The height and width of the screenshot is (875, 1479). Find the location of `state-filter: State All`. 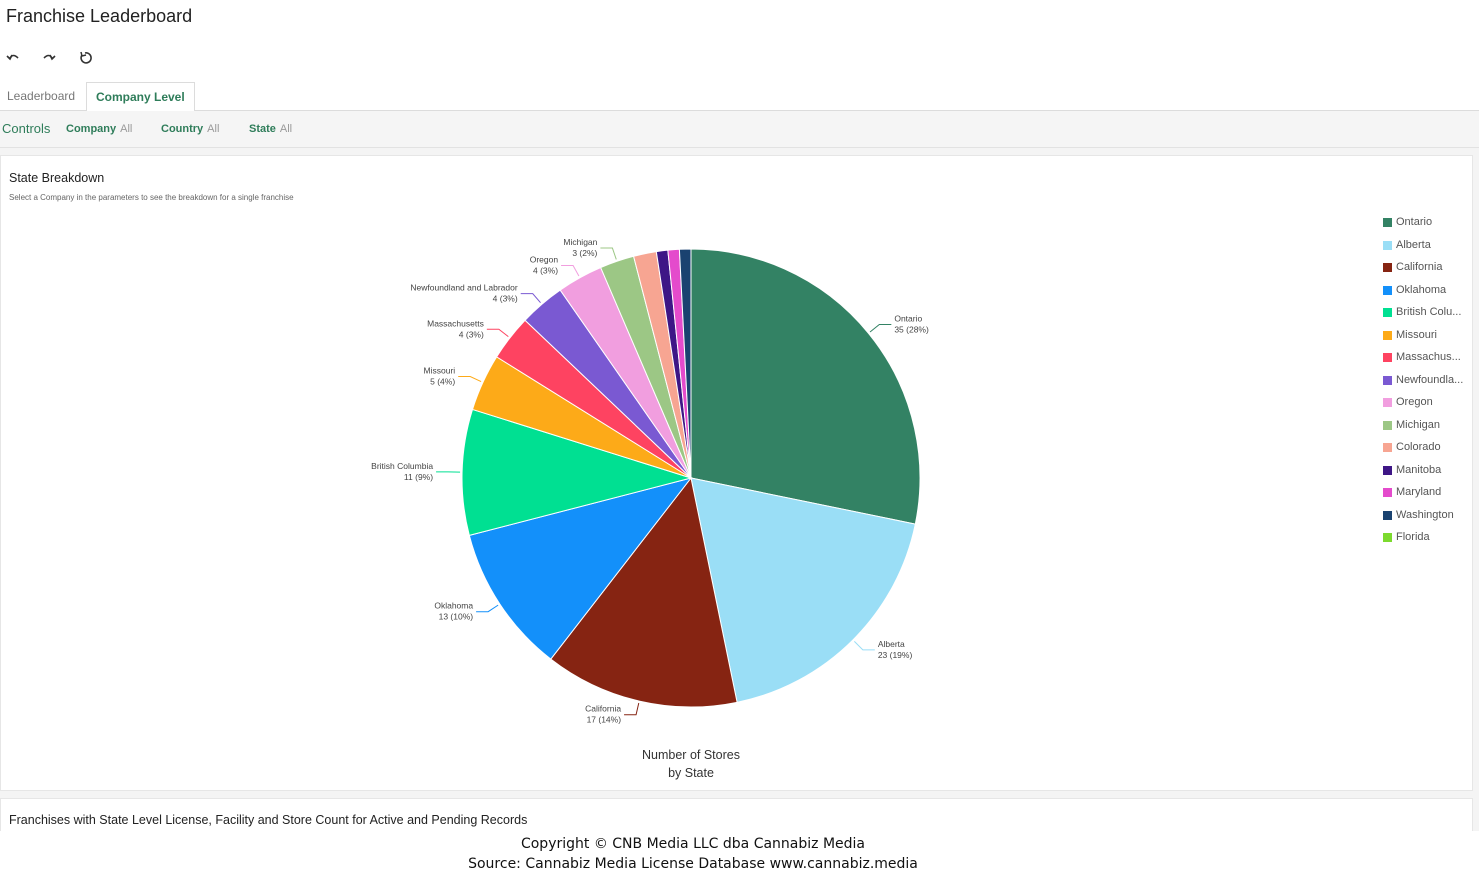

state-filter: State All is located at coordinates (270, 129).